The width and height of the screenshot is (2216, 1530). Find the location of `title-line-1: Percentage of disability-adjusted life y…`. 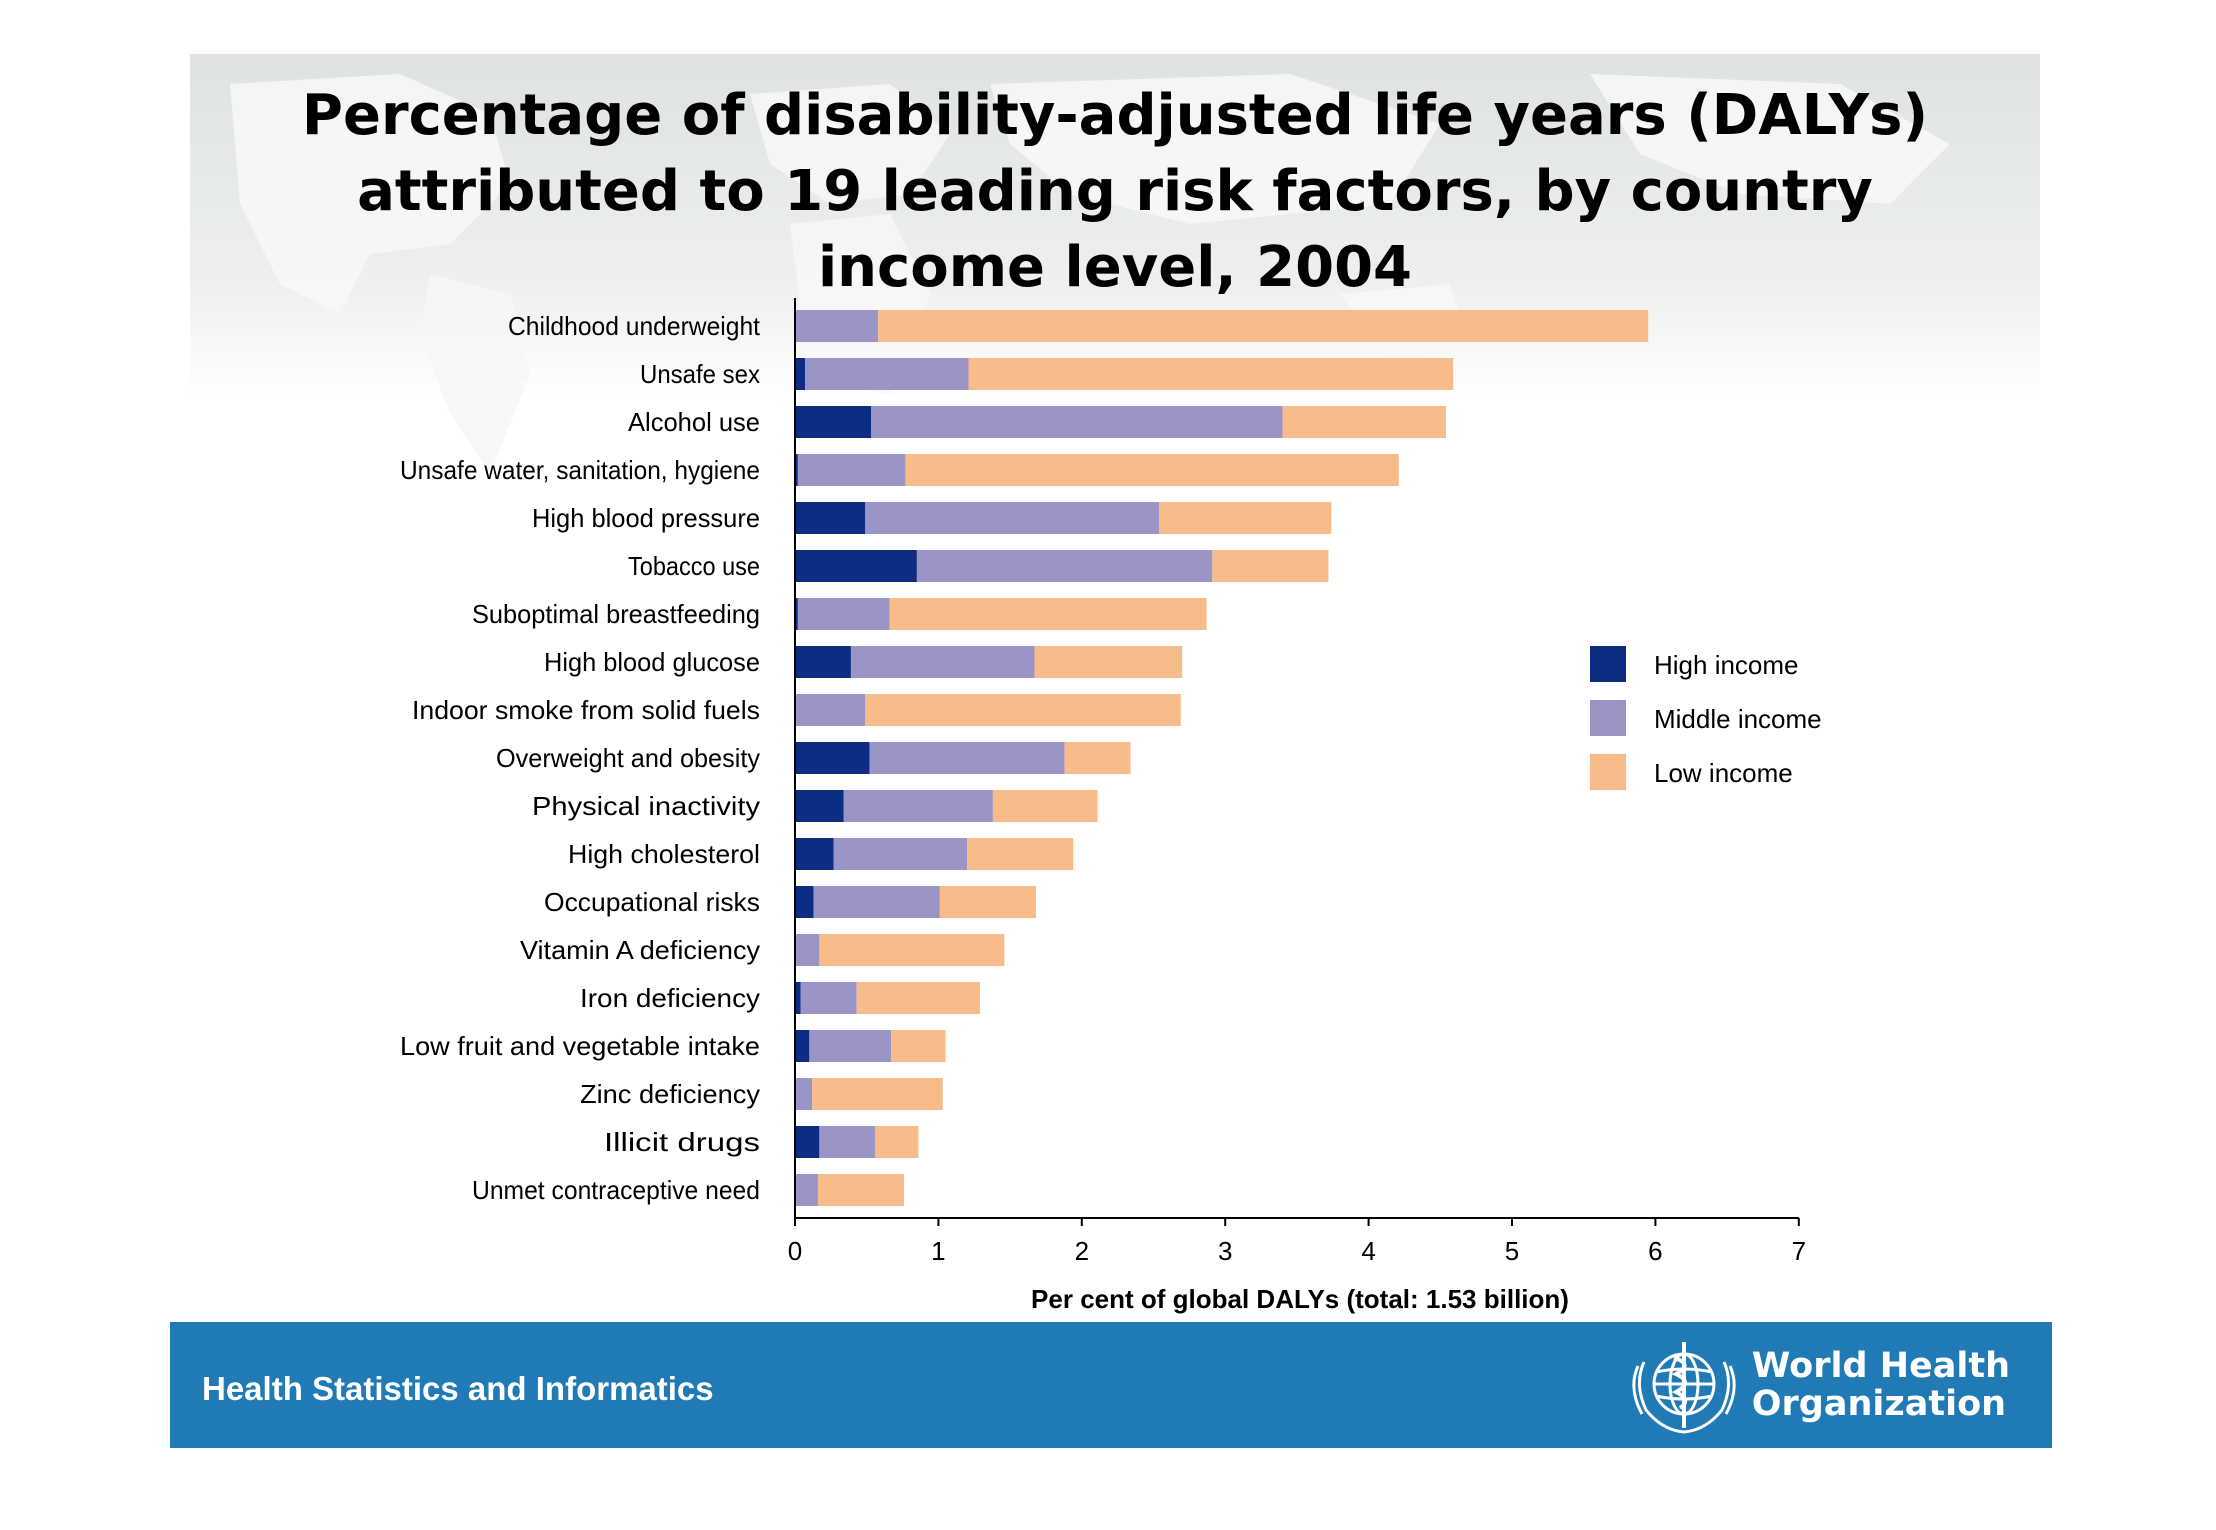

title-line-1: Percentage of disability-adjusted life y… is located at coordinates (1115, 115).